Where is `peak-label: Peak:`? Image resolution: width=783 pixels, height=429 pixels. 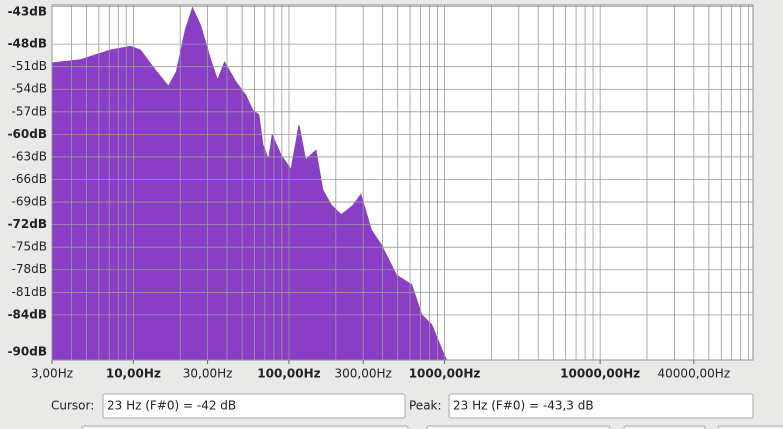
peak-label: Peak: is located at coordinates (425, 406).